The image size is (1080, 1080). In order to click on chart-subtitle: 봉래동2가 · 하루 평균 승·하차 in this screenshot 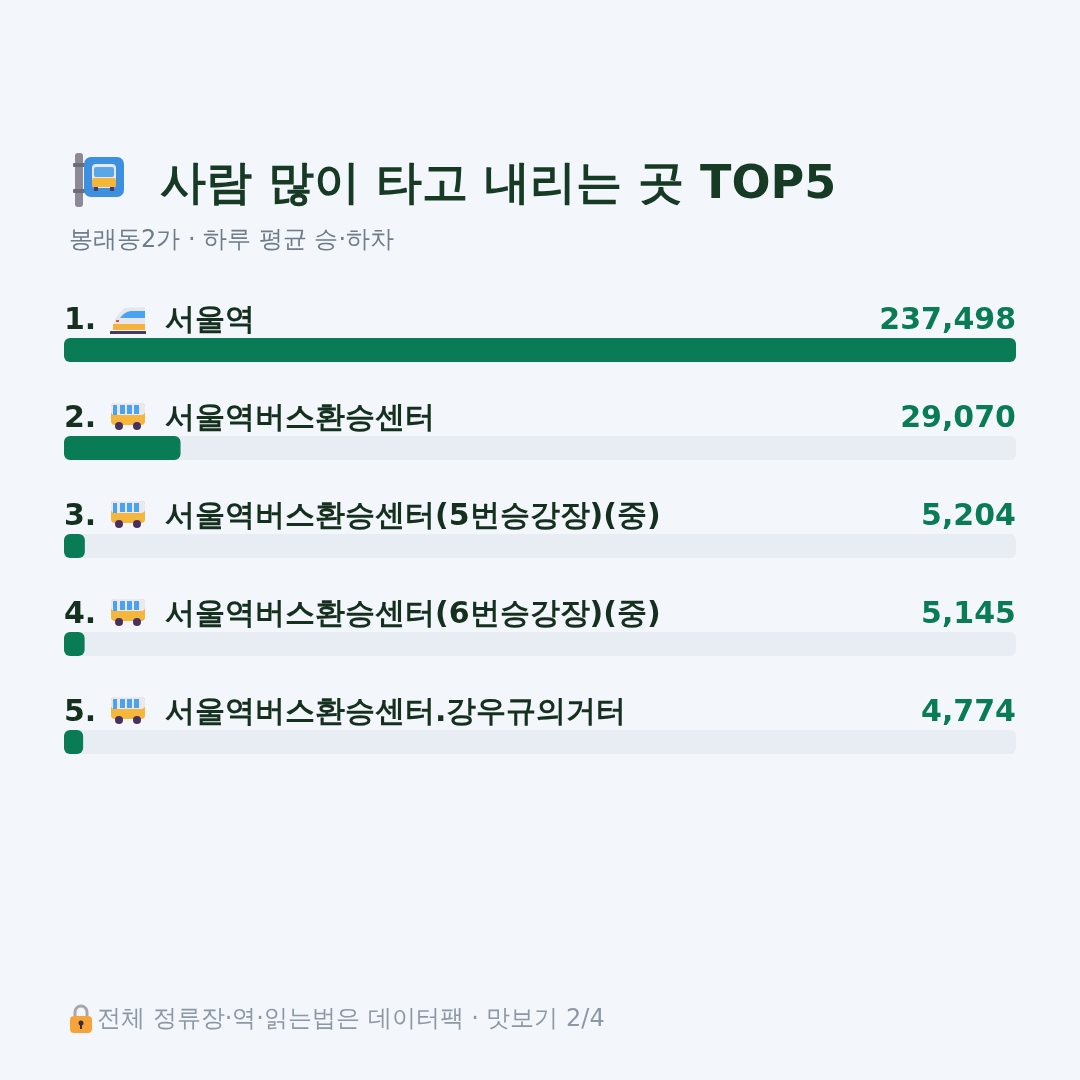, I will do `click(232, 239)`.